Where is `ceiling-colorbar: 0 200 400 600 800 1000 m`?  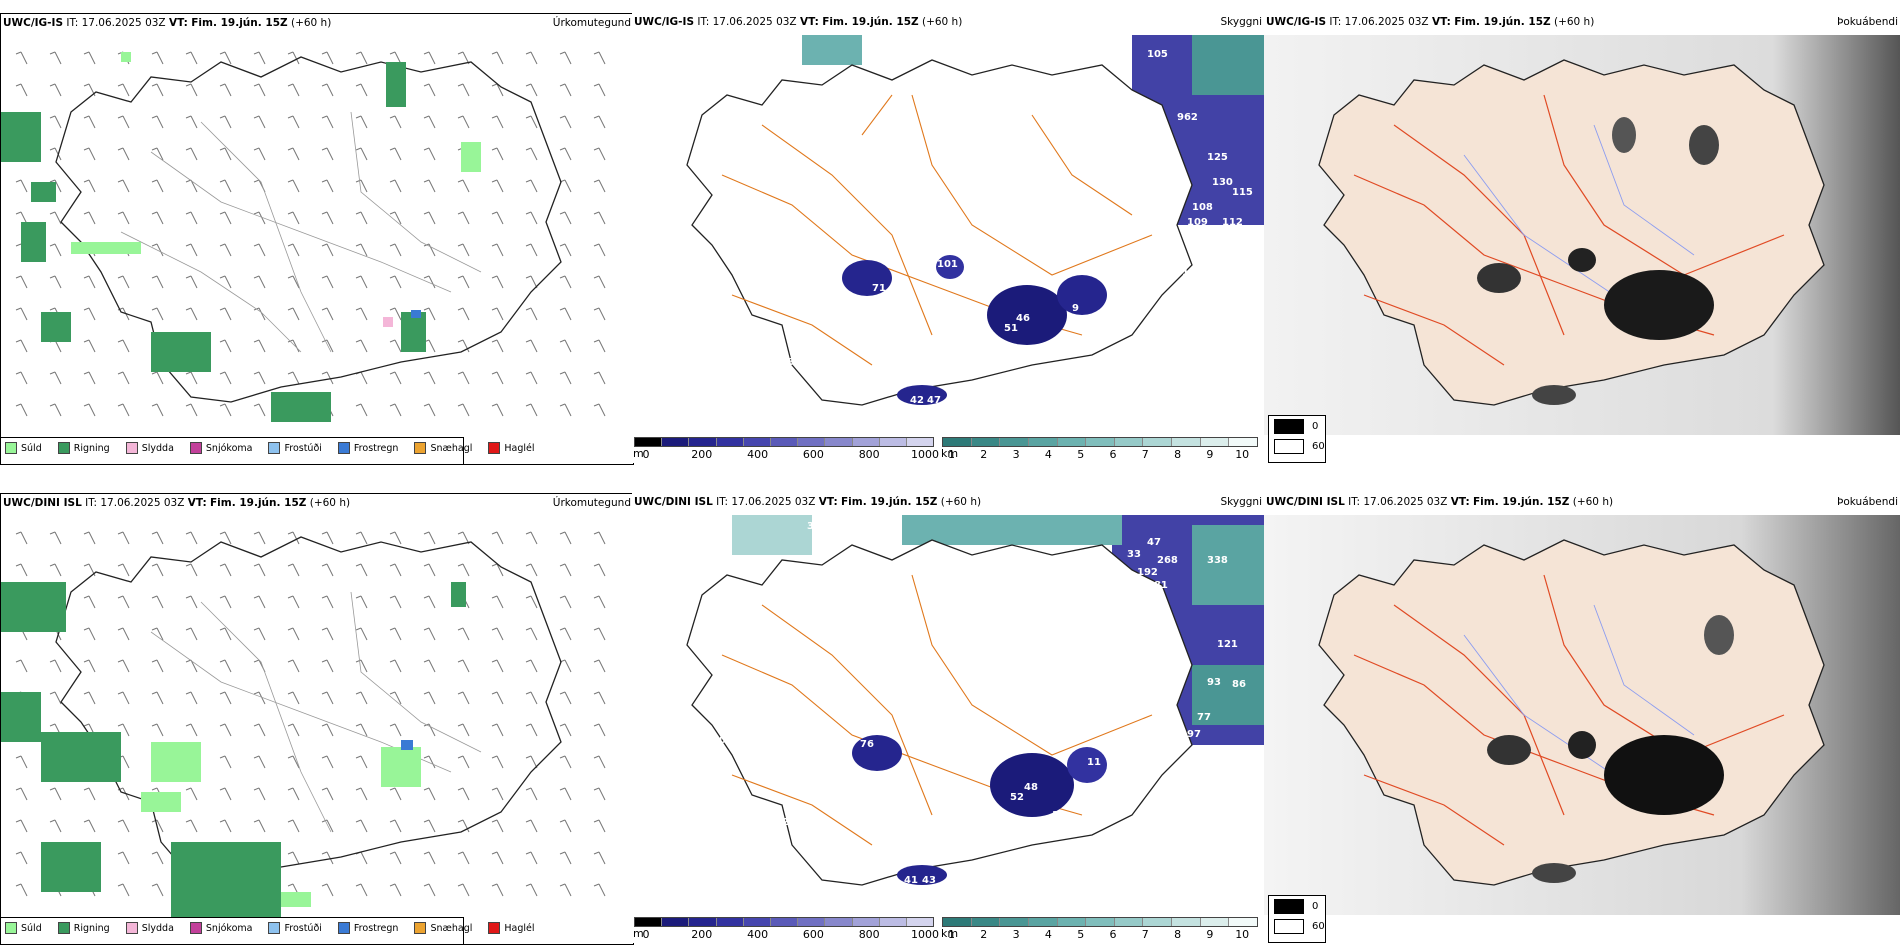
ceiling-colorbar: 0 200 400 600 800 1000 m is located at coordinates (786, 930).